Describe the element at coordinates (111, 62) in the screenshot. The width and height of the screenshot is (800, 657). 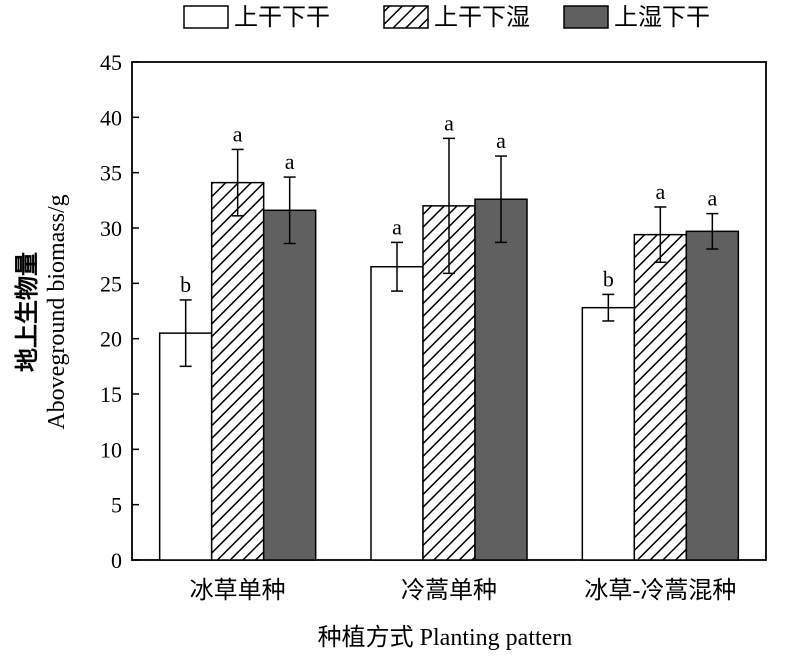
I see `y-tick-label: 45` at that location.